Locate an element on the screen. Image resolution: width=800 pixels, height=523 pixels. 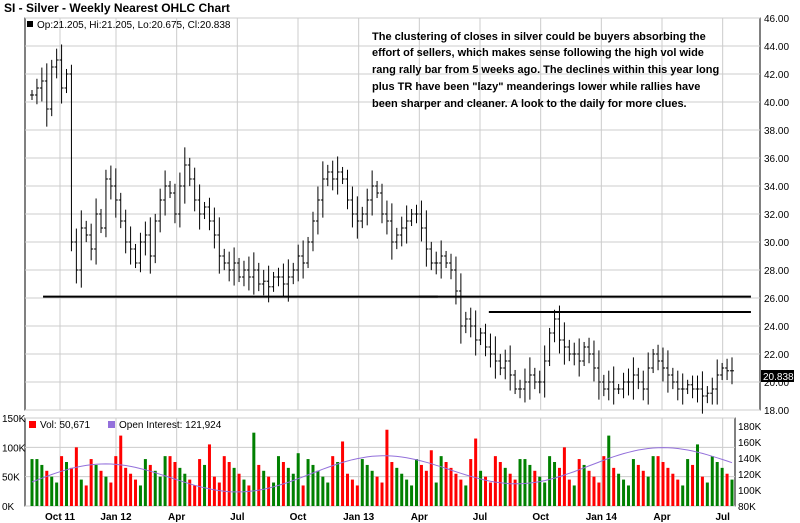
volume-legend-swatch is located at coordinates (32, 424).